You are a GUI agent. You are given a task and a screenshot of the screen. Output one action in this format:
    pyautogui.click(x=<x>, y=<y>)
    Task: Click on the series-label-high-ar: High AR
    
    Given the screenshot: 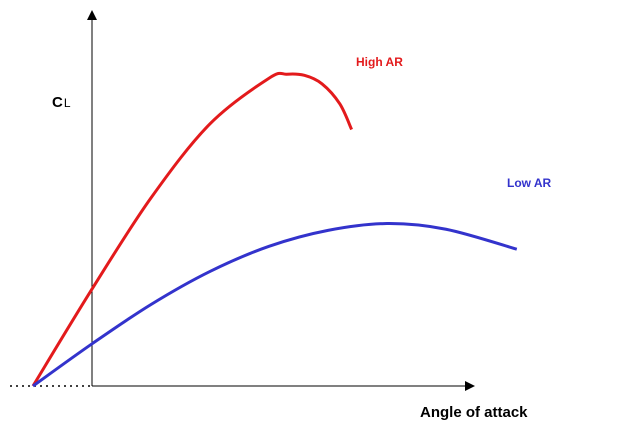 What is the action you would take?
    pyautogui.click(x=379, y=62)
    